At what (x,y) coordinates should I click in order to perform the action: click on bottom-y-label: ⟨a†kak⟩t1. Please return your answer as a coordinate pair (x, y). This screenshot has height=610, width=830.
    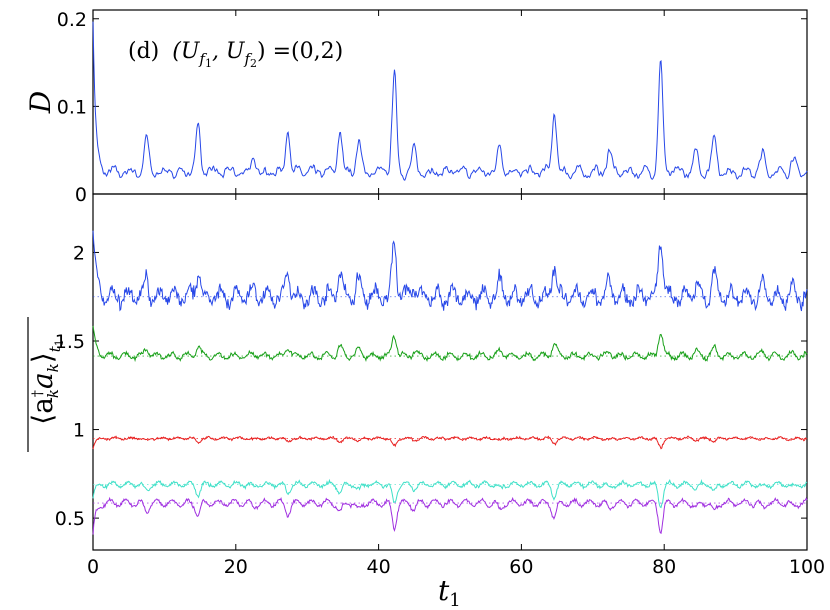
    Looking at the image, I should click on (46, 384).